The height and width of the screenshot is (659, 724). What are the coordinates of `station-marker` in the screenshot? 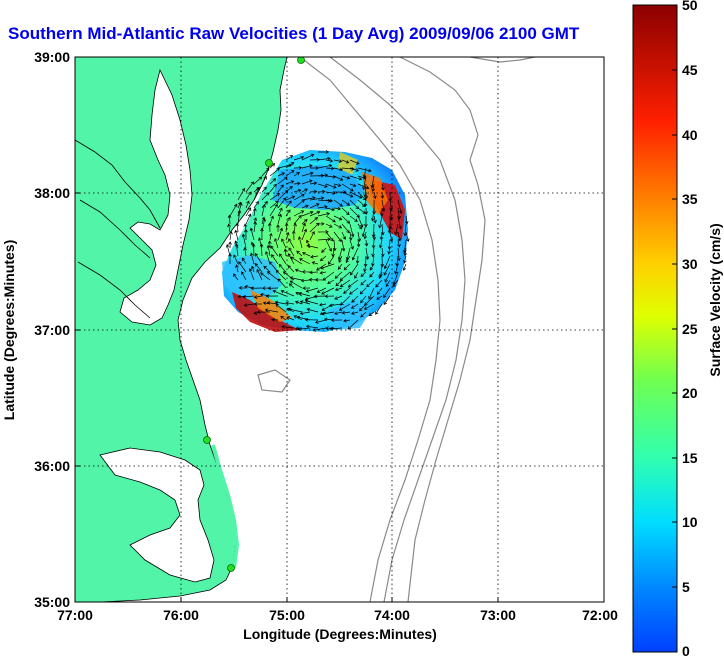 It's located at (269, 163).